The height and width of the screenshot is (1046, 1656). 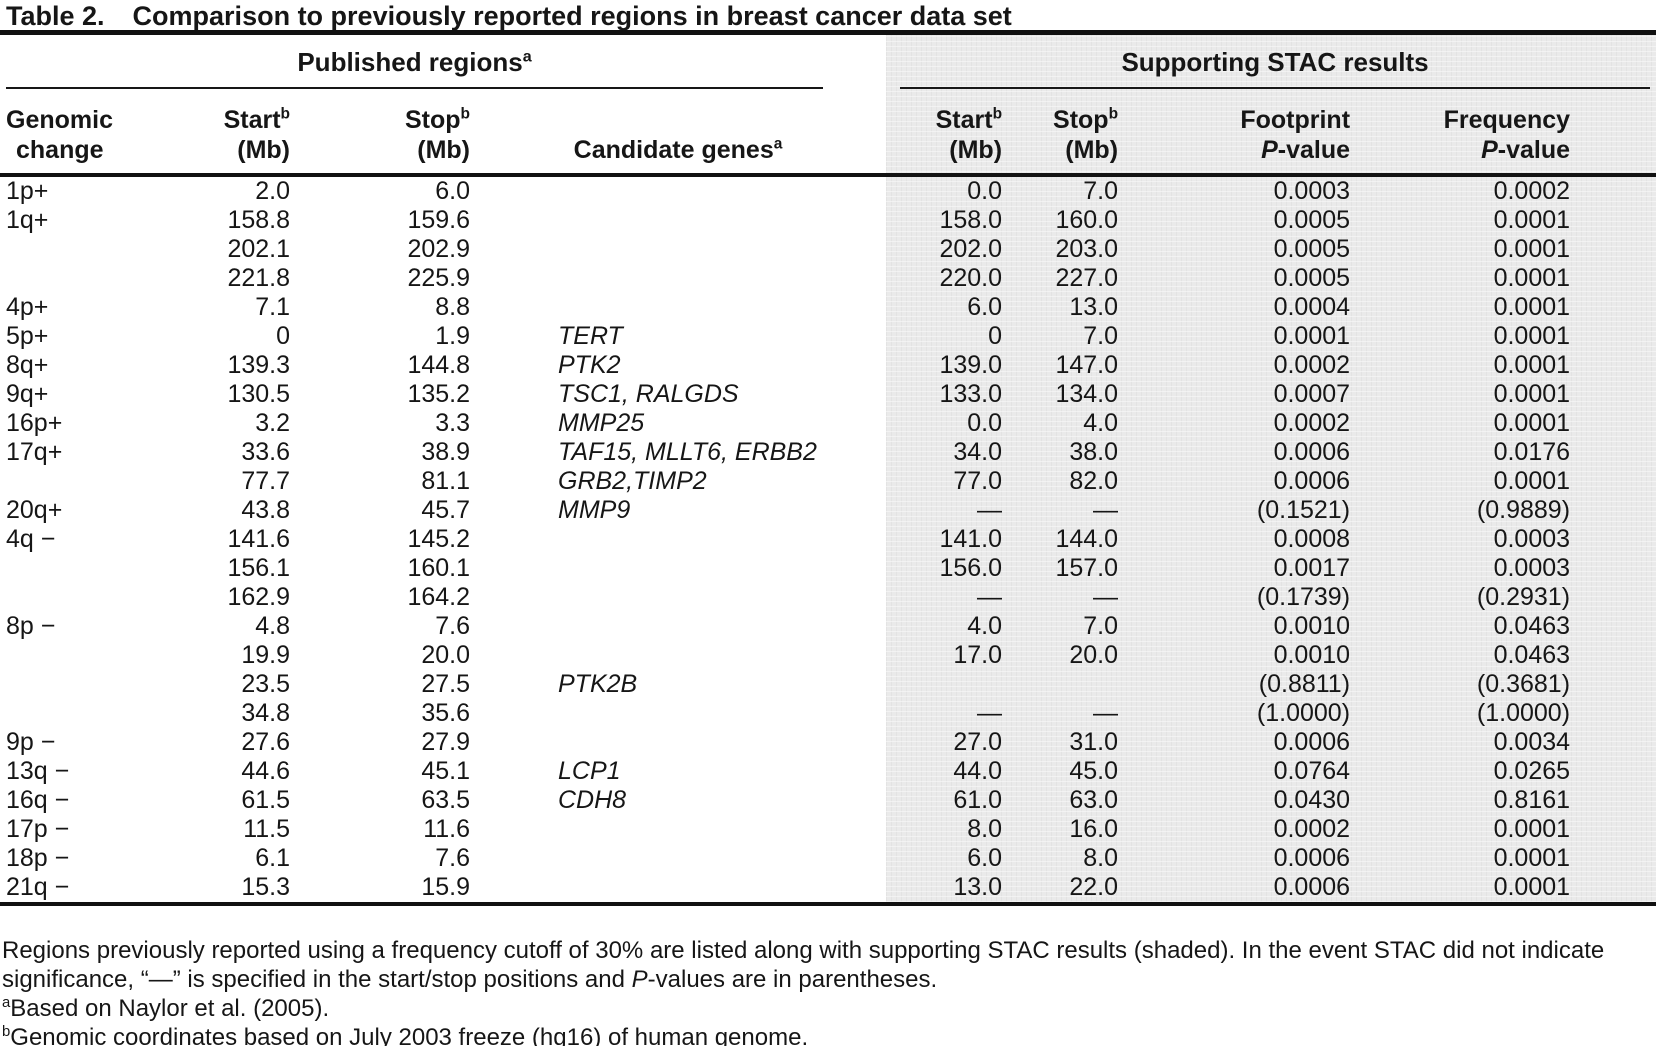 What do you see at coordinates (1087, 394) in the screenshot?
I see `stac-stop-cell: 134.0` at bounding box center [1087, 394].